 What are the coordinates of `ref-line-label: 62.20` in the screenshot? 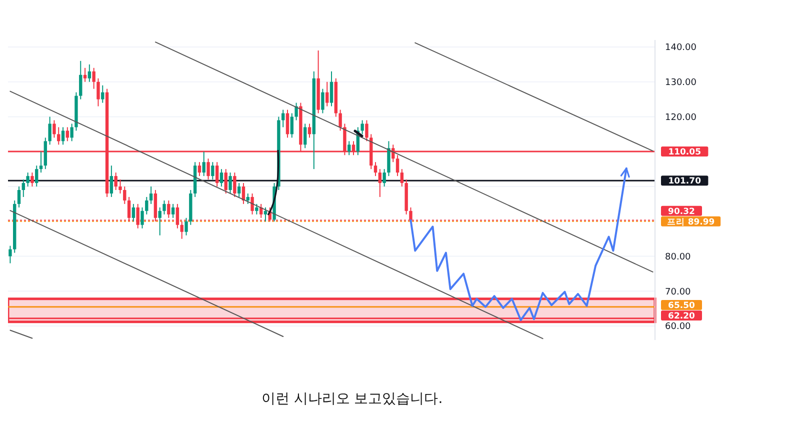 It's located at (682, 317).